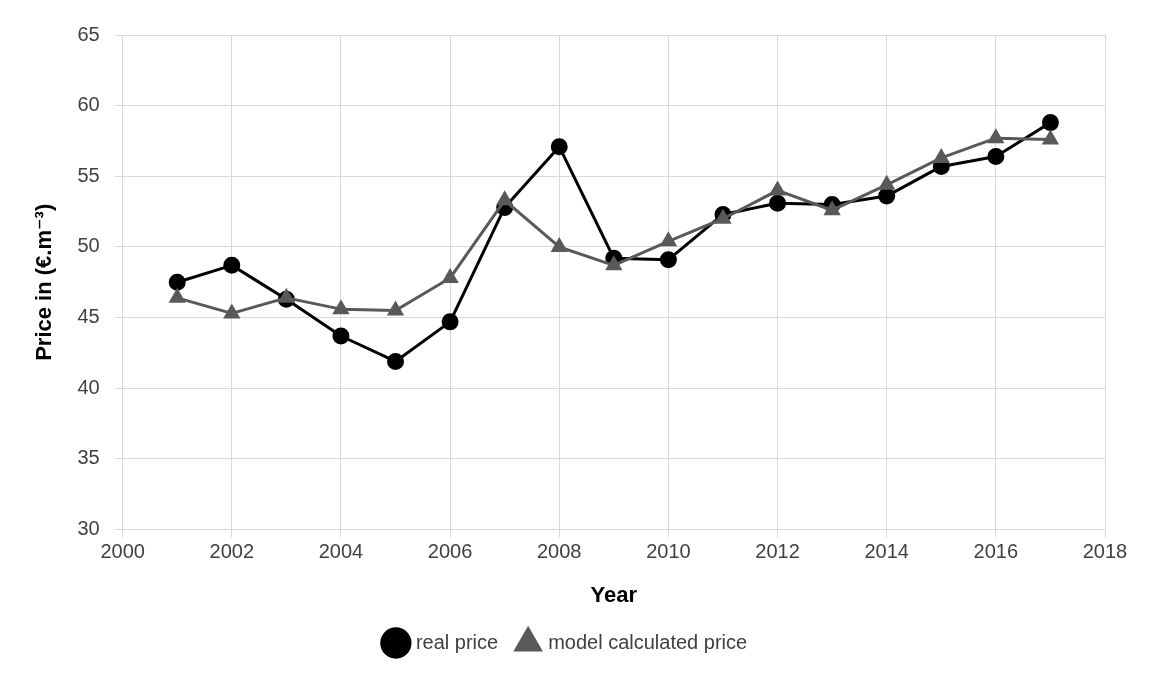 This screenshot has width=1153, height=691. I want to click on x-tick-label: 2004, so click(341, 551).